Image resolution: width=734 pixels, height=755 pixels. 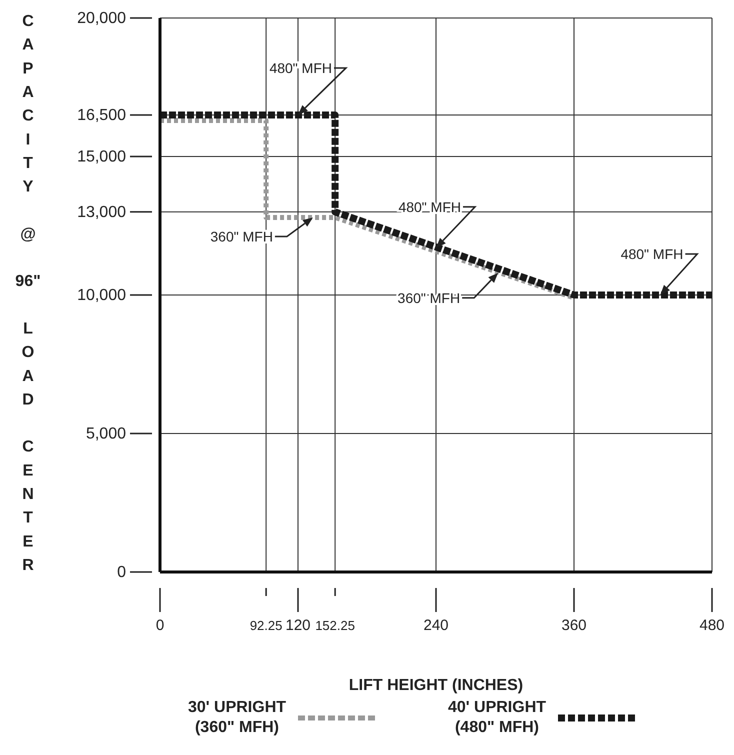 I want to click on x-tick-label: 92.25, so click(x=266, y=625).